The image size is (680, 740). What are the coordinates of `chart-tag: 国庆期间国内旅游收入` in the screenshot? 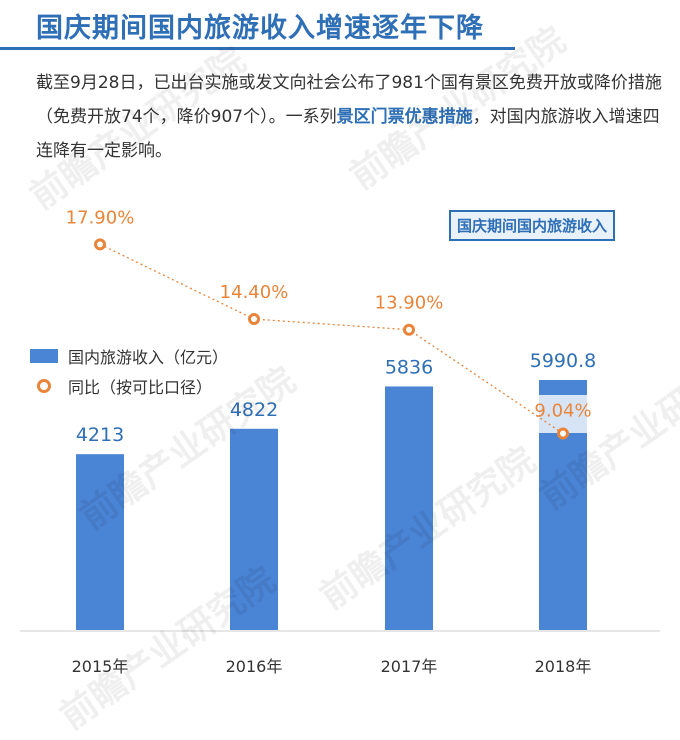 It's located at (532, 225).